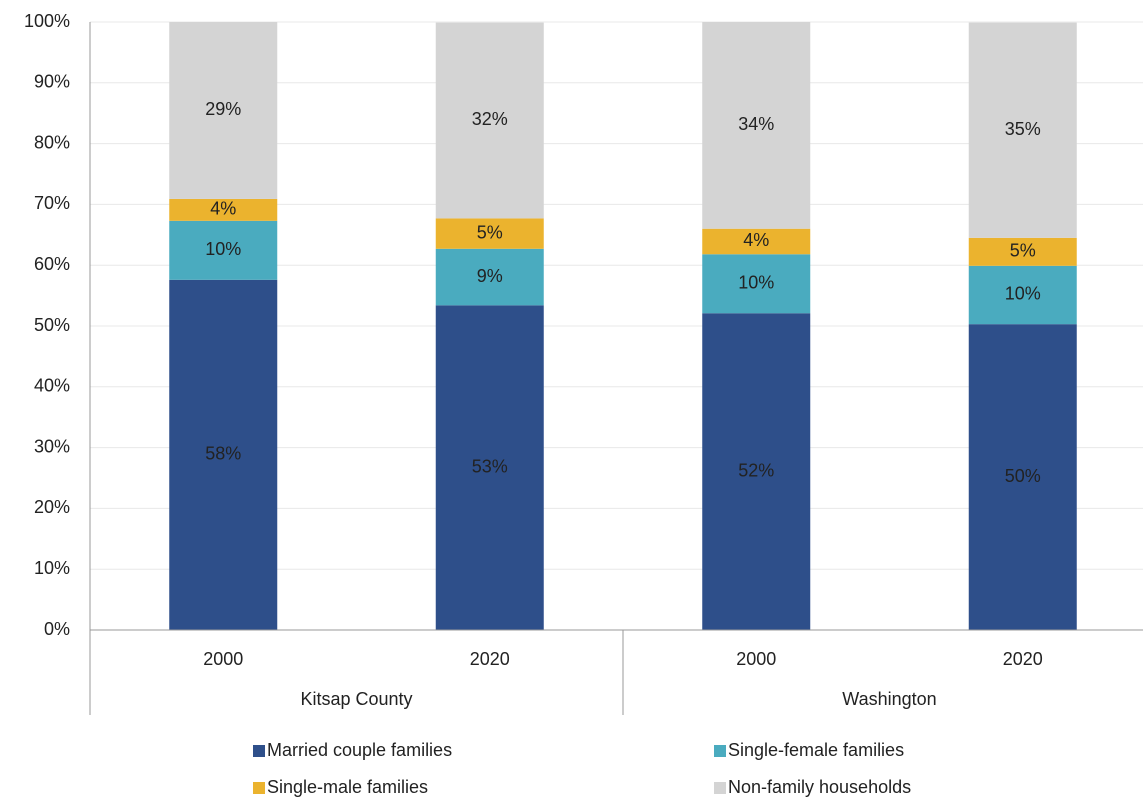 This screenshot has height=799, width=1144. I want to click on data-label: 9%, so click(490, 276).